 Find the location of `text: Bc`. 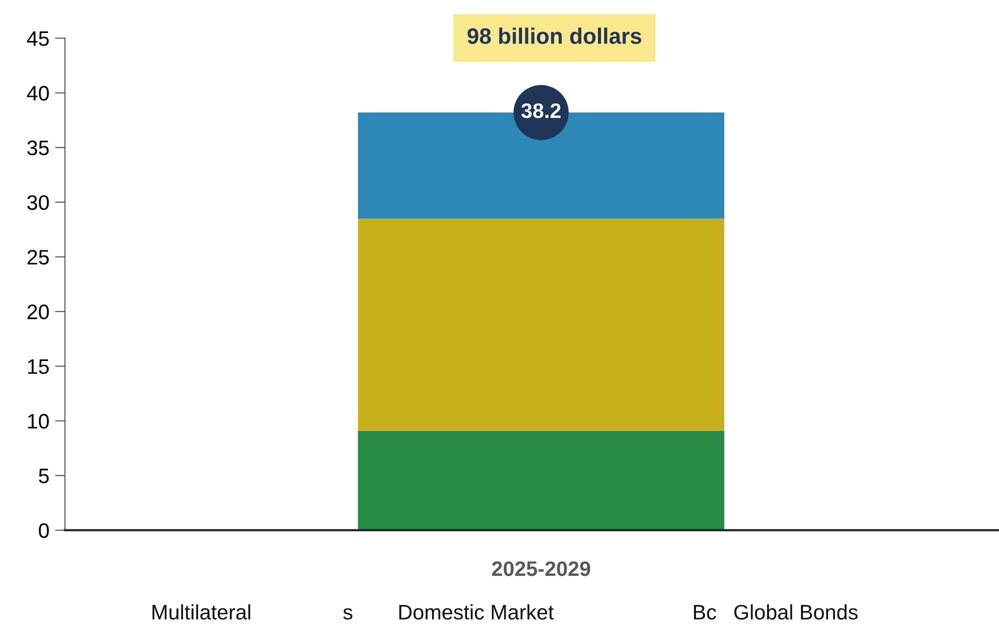

text: Bc is located at coordinates (705, 612).